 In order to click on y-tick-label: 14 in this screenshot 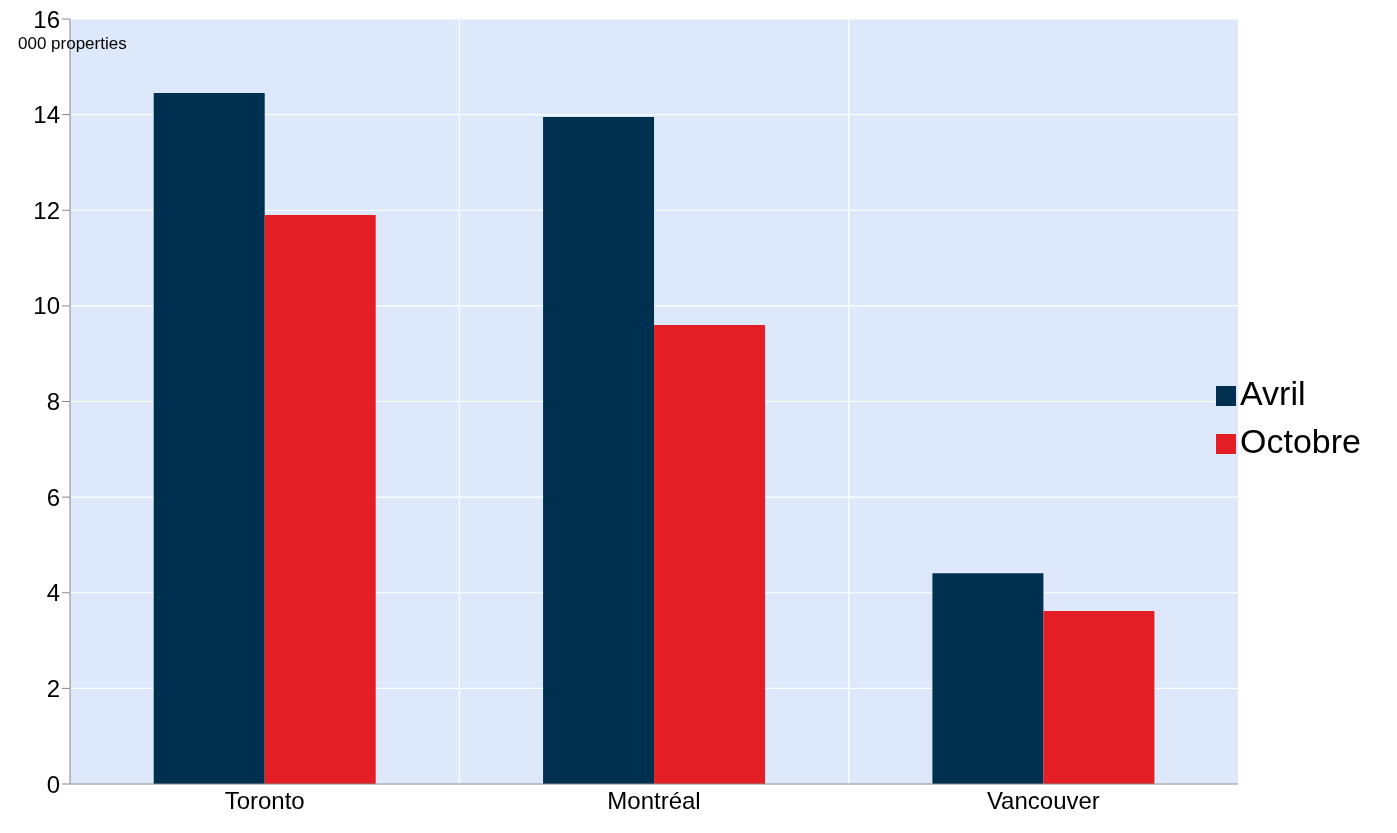, I will do `click(46, 115)`.